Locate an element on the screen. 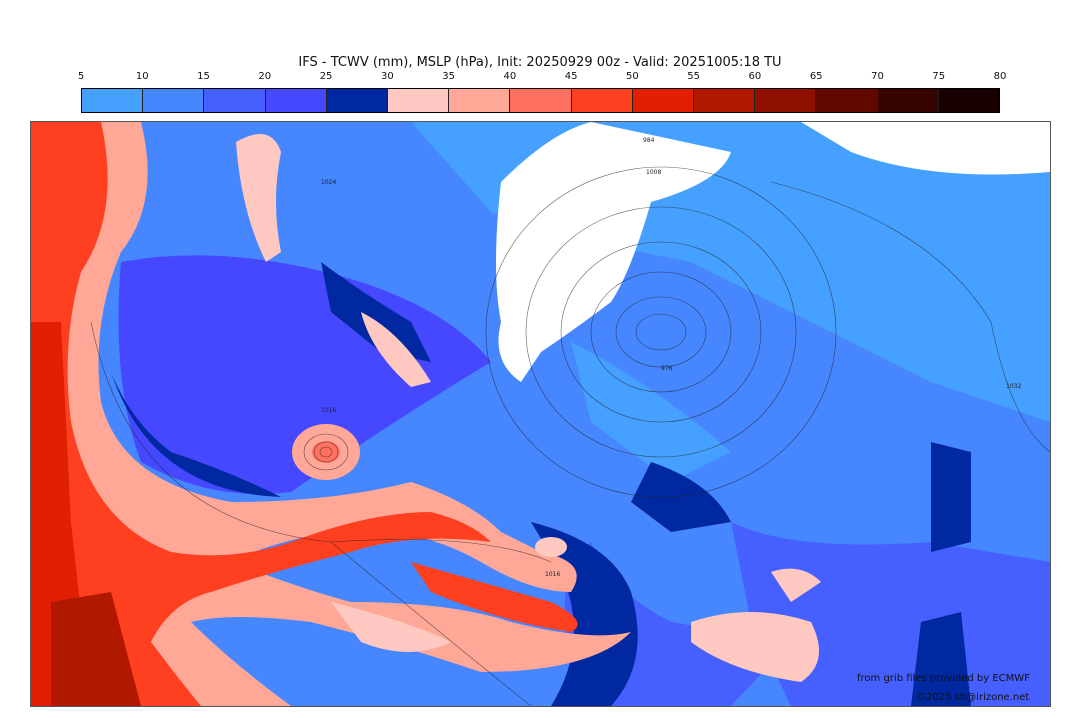 The image size is (1080, 718). source-credit: from grib files provided by ECMWF is located at coordinates (943, 678).